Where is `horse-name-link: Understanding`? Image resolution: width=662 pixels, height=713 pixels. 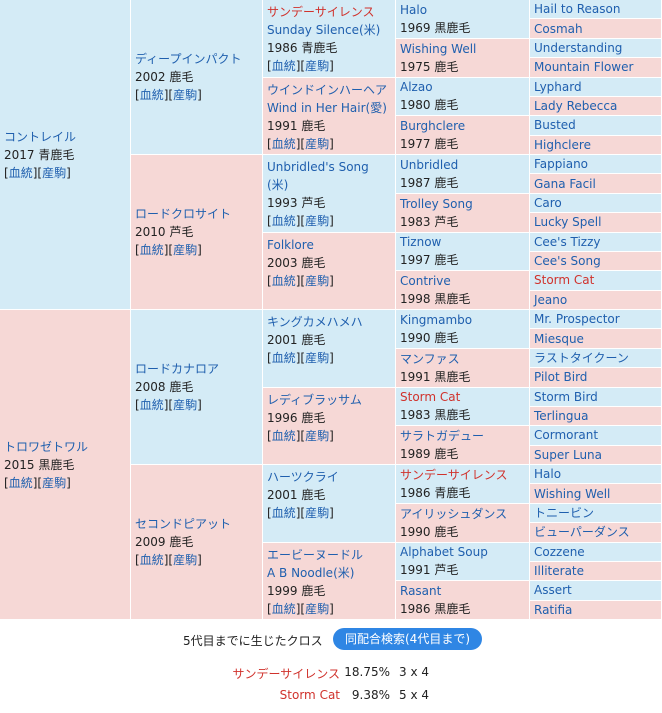
horse-name-link: Understanding is located at coordinates (578, 47).